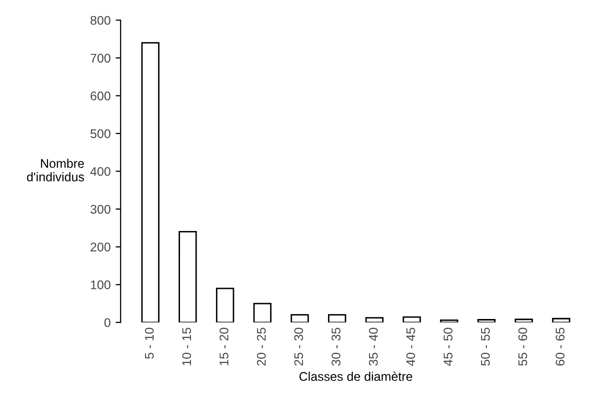 The width and height of the screenshot is (603, 403). What do you see at coordinates (448, 347) in the screenshot?
I see `x-tick-label: 45 - 50` at bounding box center [448, 347].